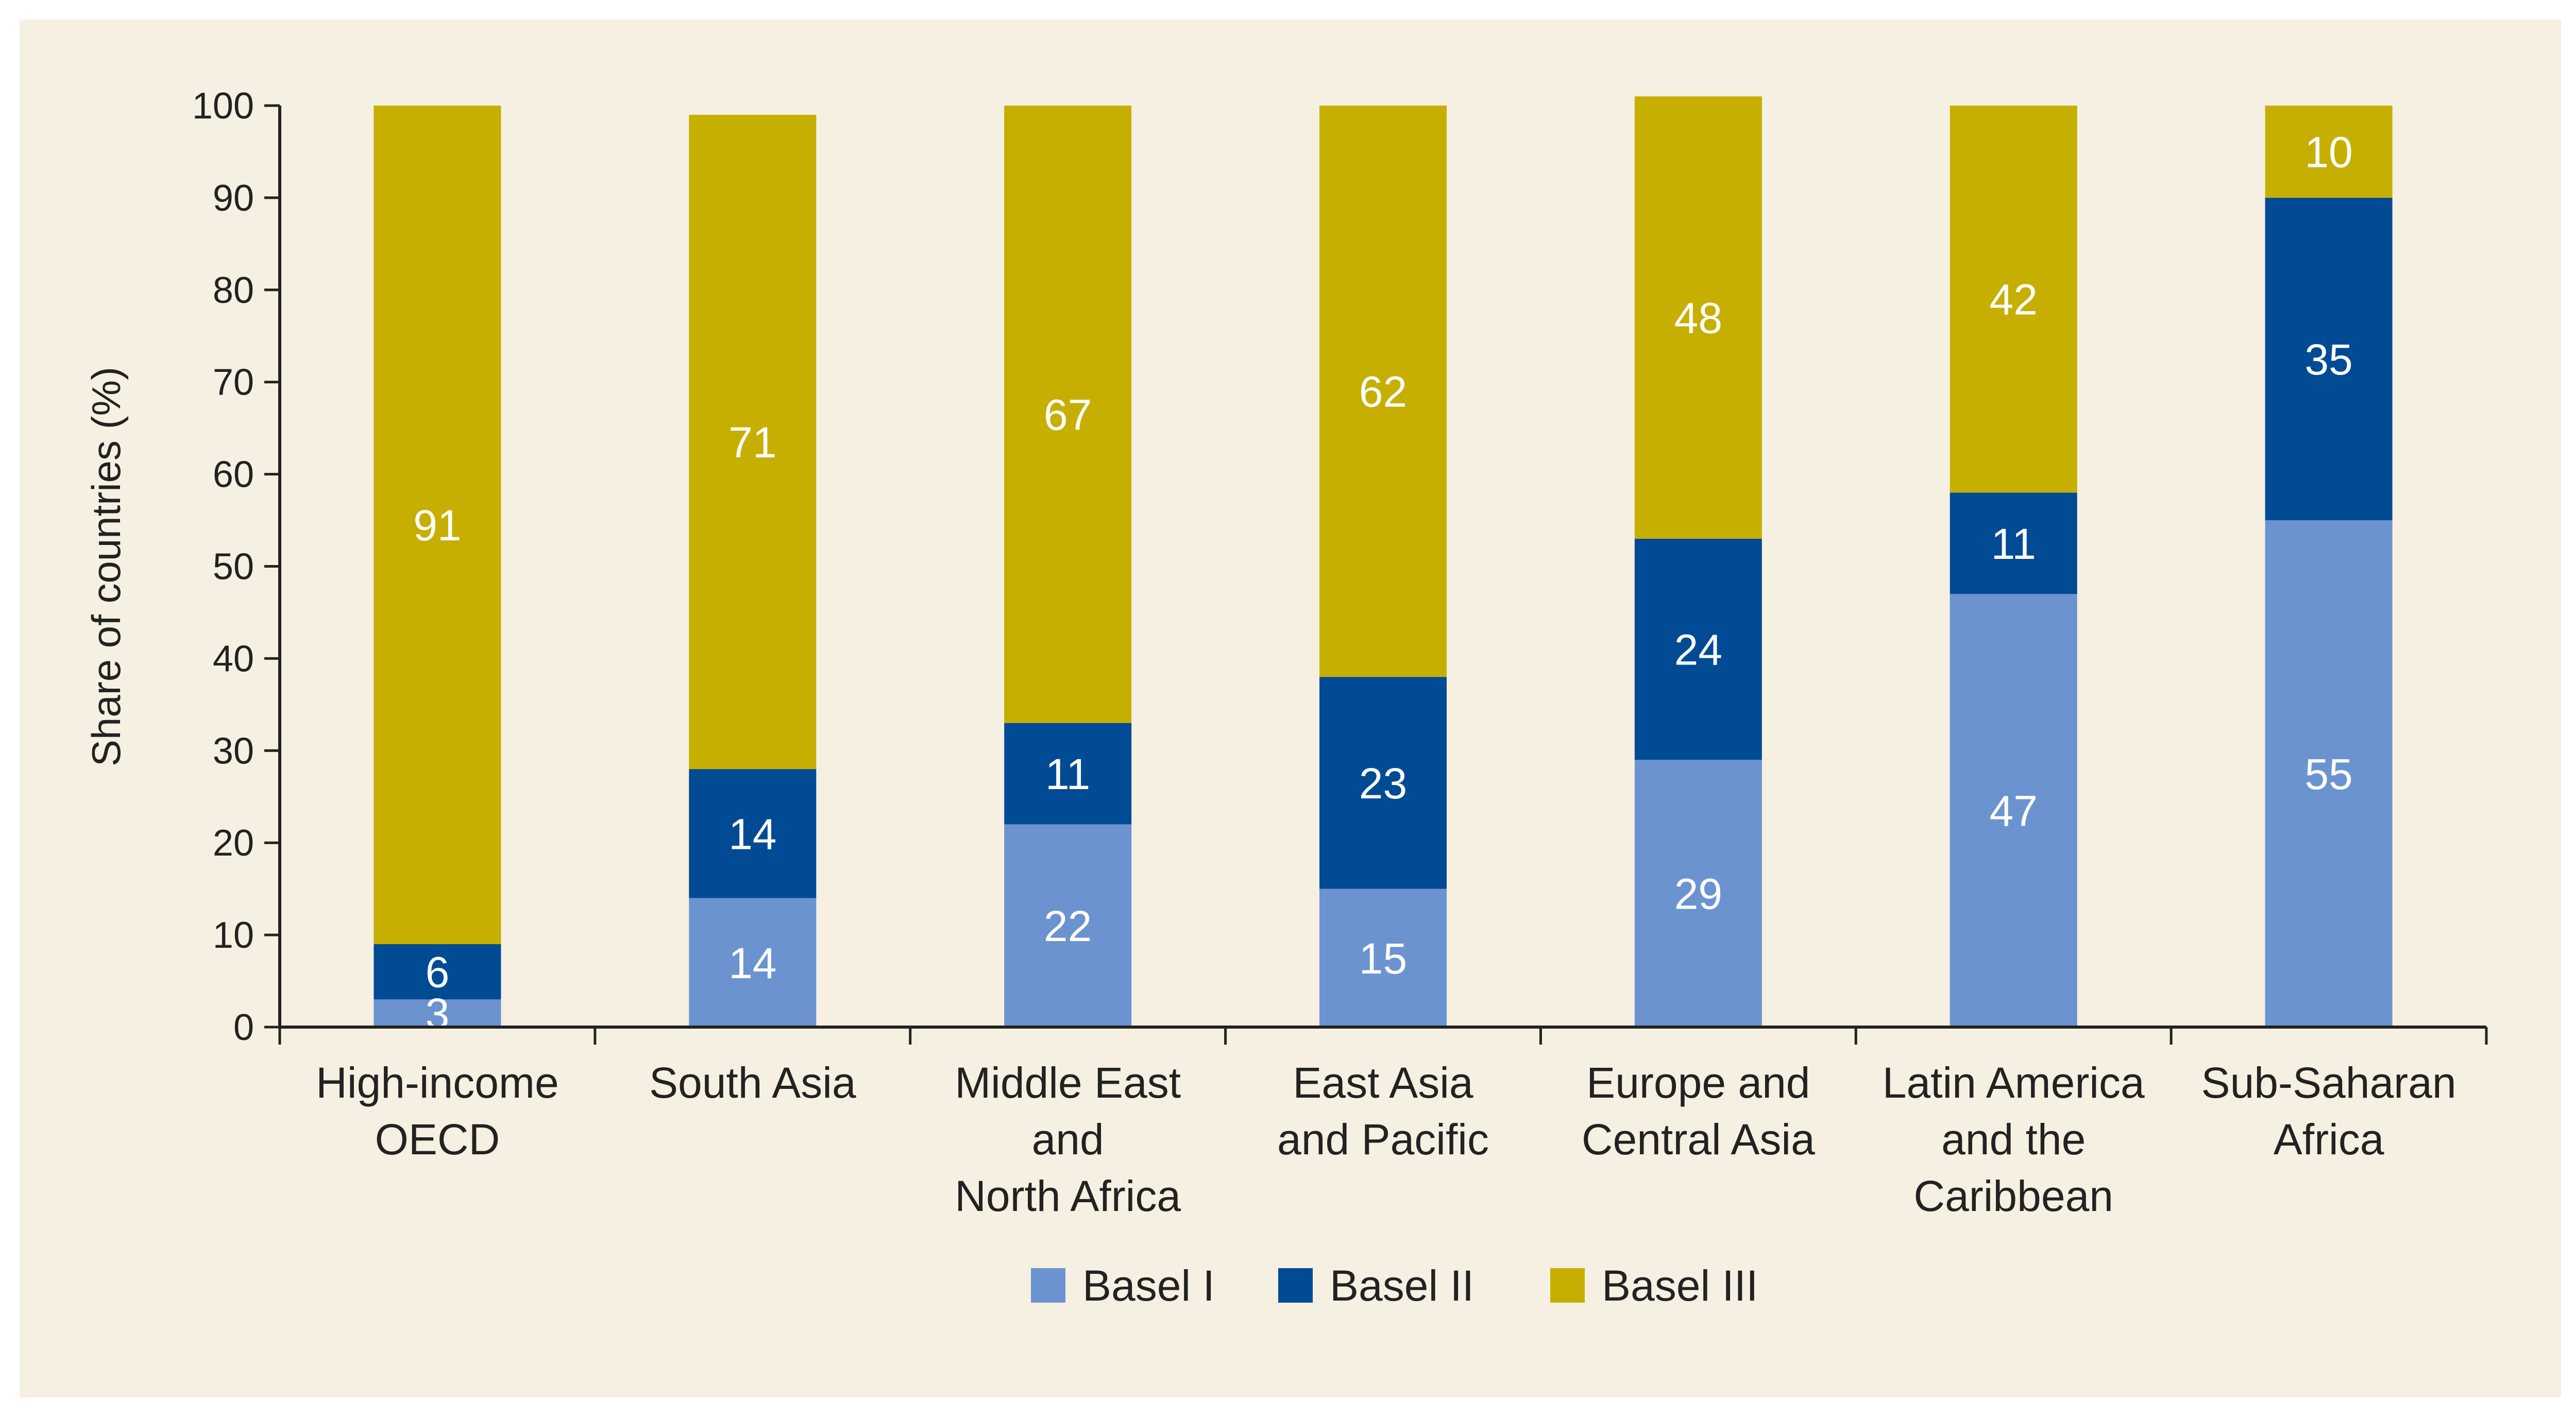 The width and height of the screenshot is (2576, 1417). I want to click on legend: Basel I Basel II Basel III, so click(1394, 1285).